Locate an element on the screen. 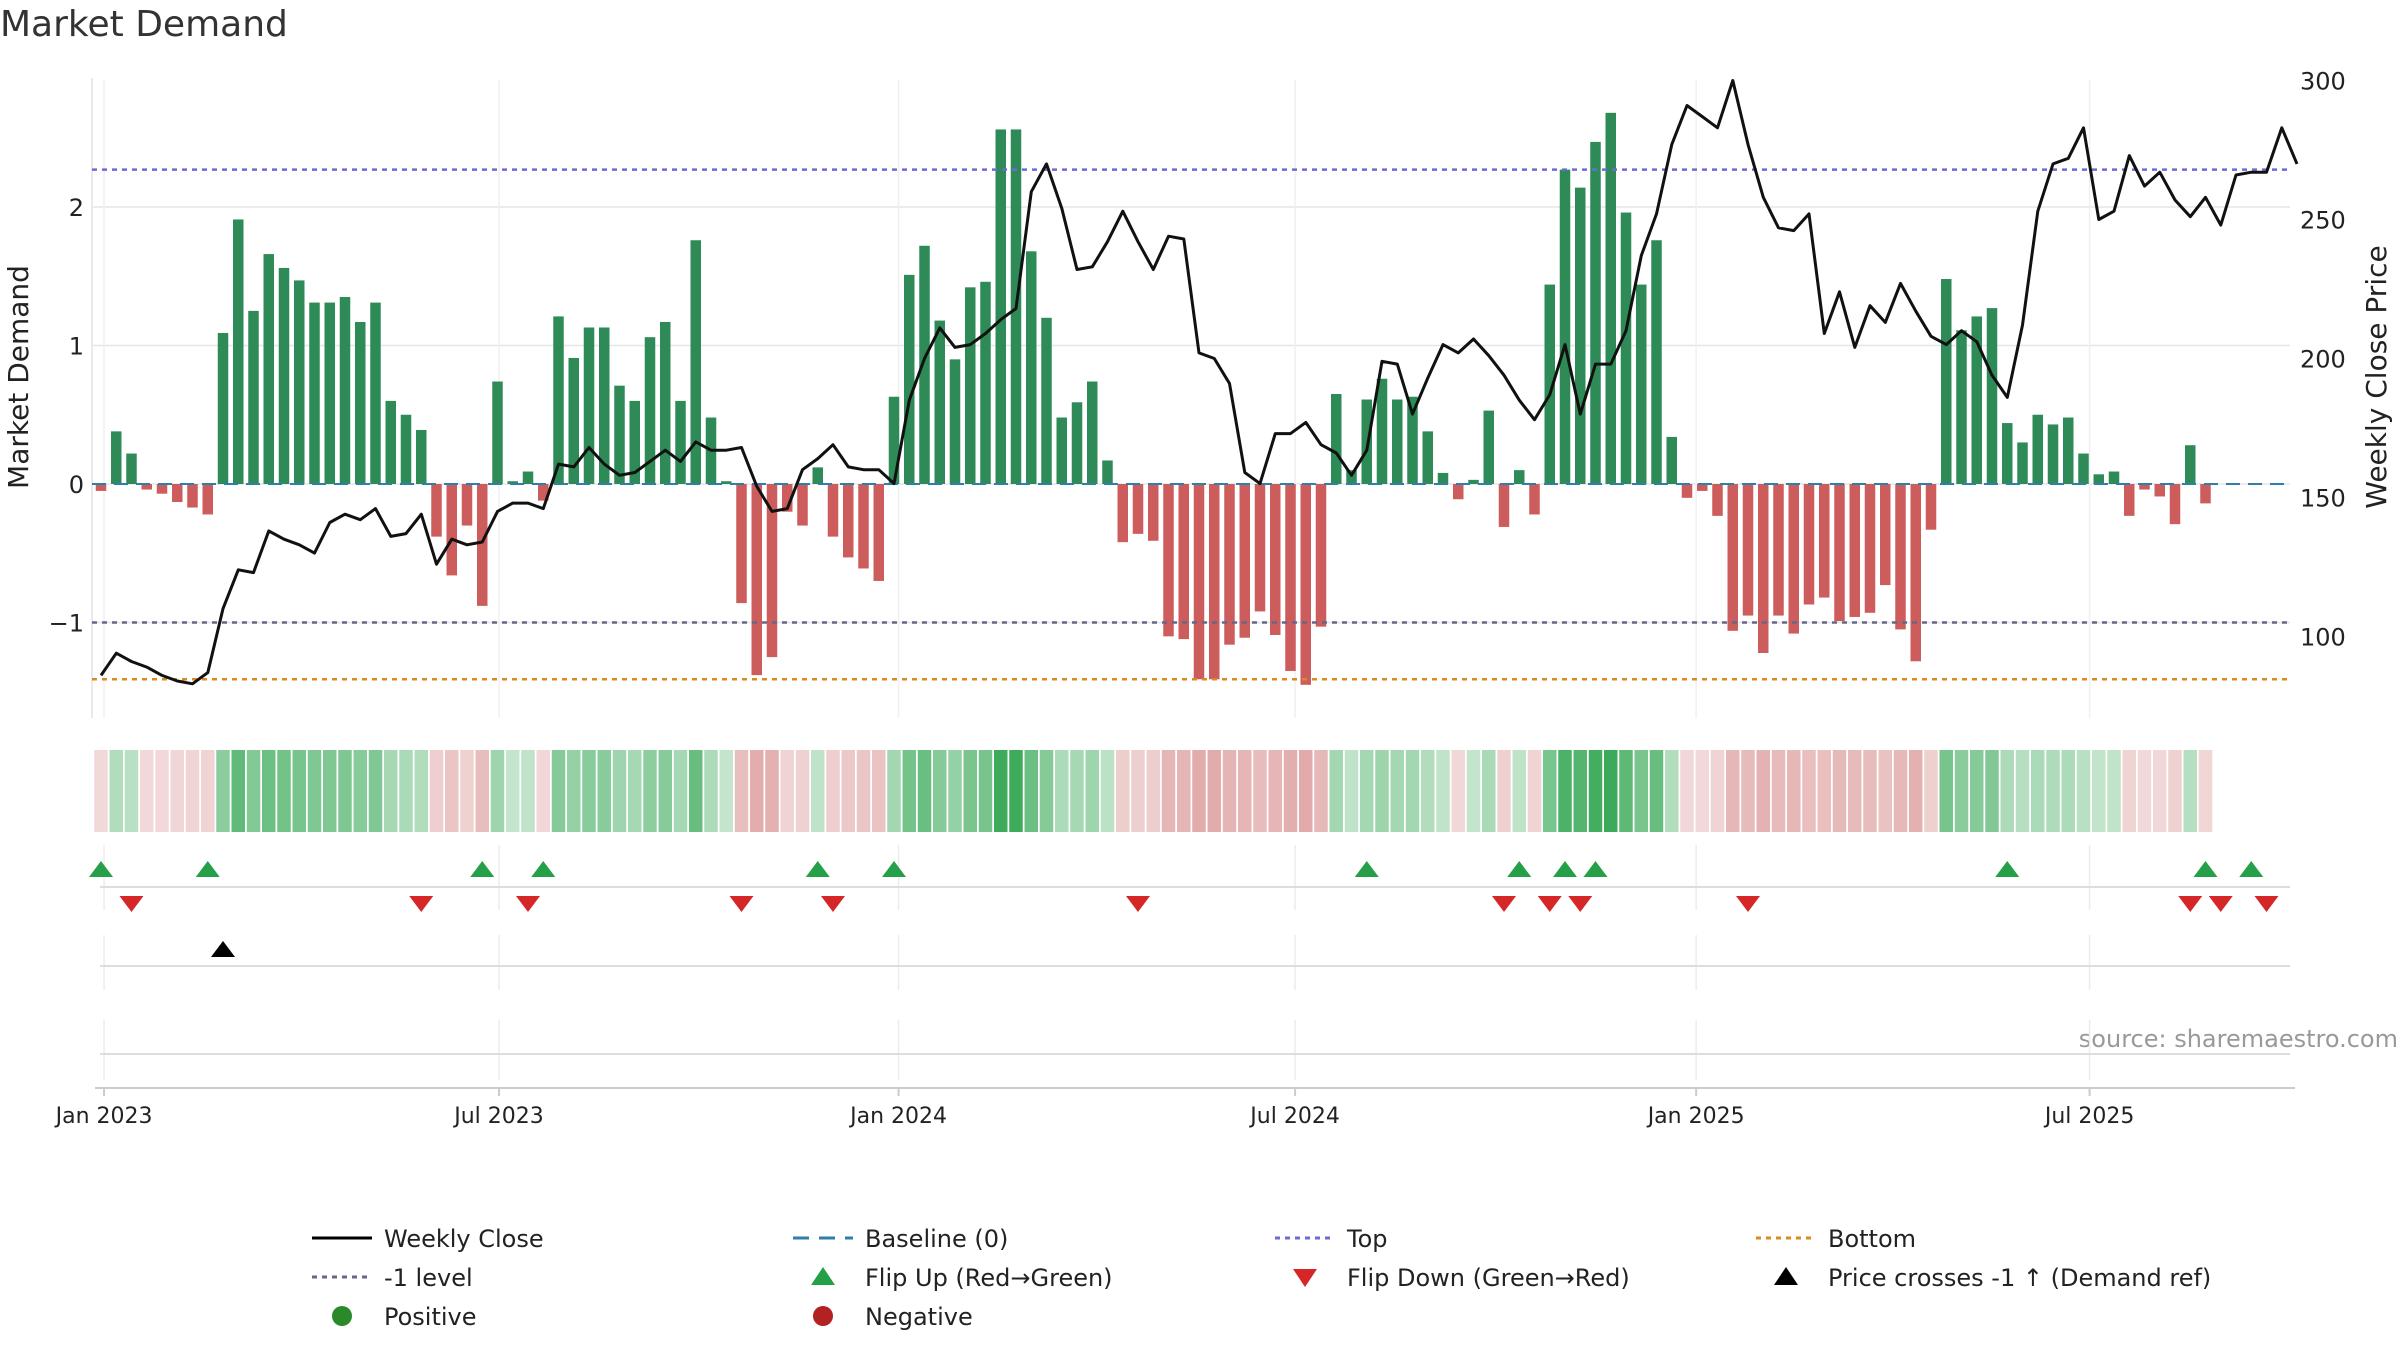 The width and height of the screenshot is (2400, 1354). legend-label: Price crosses -1 ↑ (Demand ref) is located at coordinates (2019, 1278).